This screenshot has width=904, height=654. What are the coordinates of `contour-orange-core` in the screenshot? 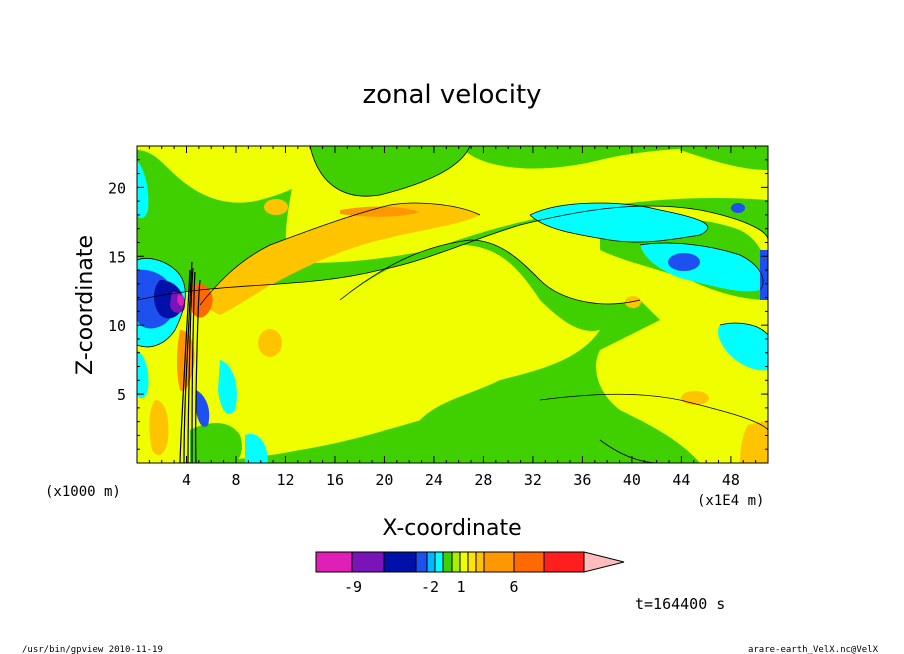 It's located at (380, 211).